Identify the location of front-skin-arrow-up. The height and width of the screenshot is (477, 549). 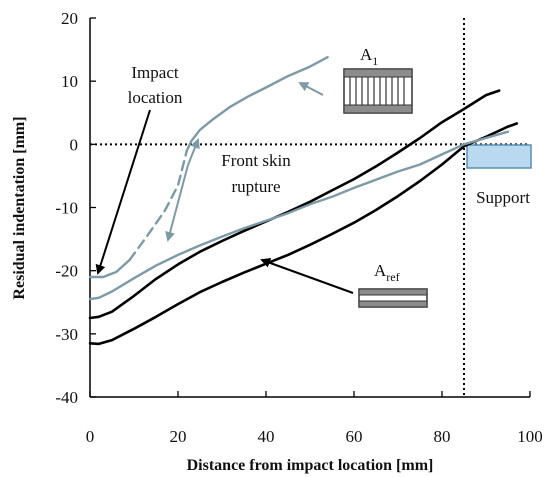
(193, 152).